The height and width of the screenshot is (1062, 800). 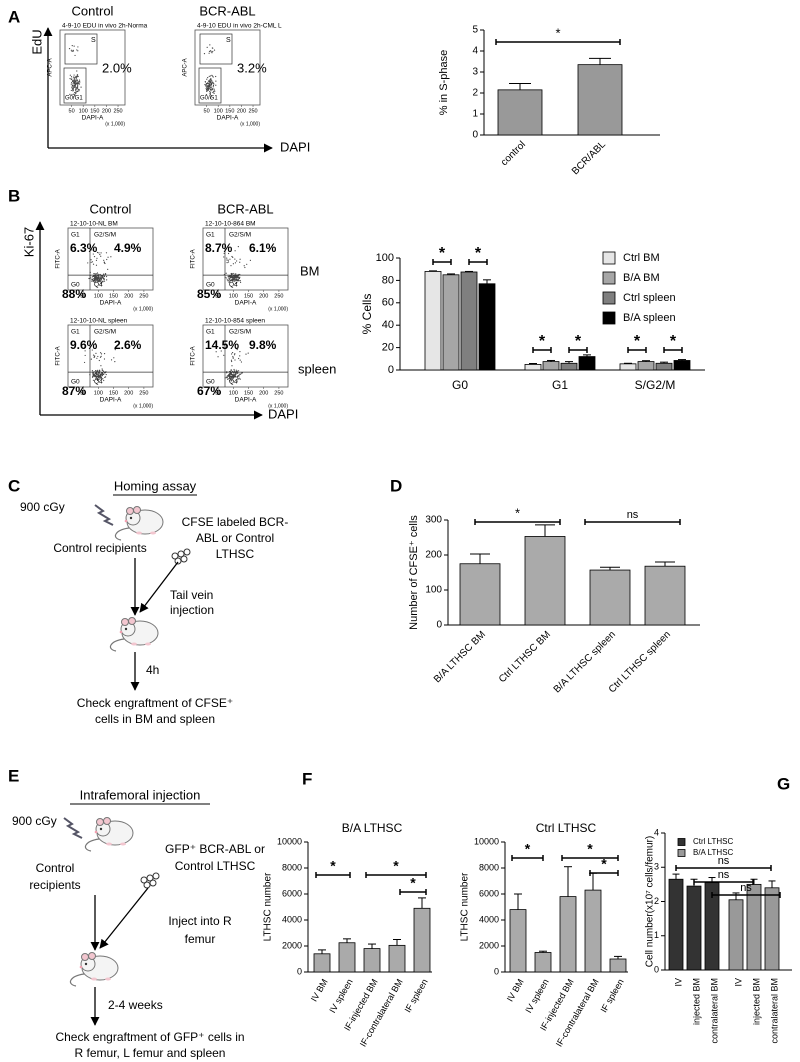 What do you see at coordinates (649, 298) in the screenshot?
I see `legend-label: Ctrl spleen` at bounding box center [649, 298].